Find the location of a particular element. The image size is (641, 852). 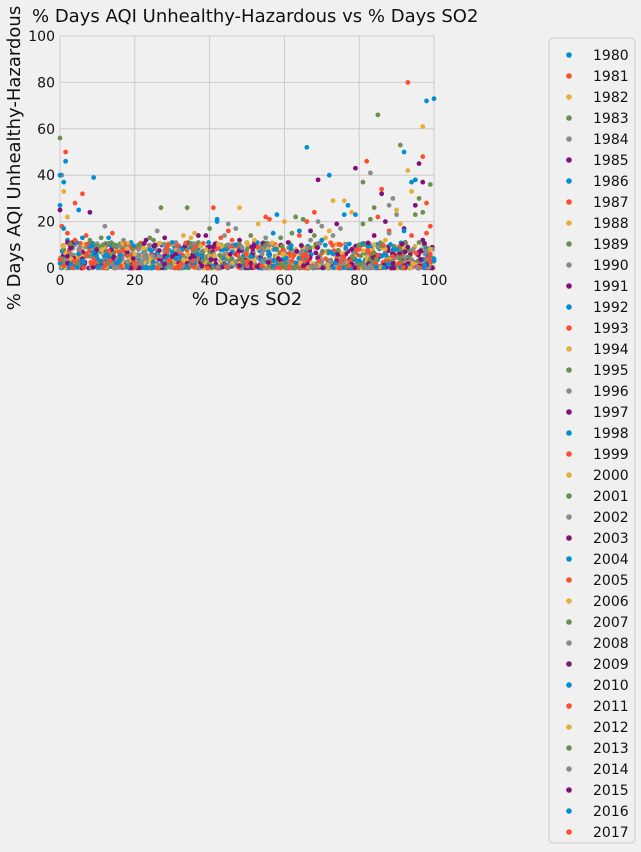

legend-label: 1996 is located at coordinates (611, 392).